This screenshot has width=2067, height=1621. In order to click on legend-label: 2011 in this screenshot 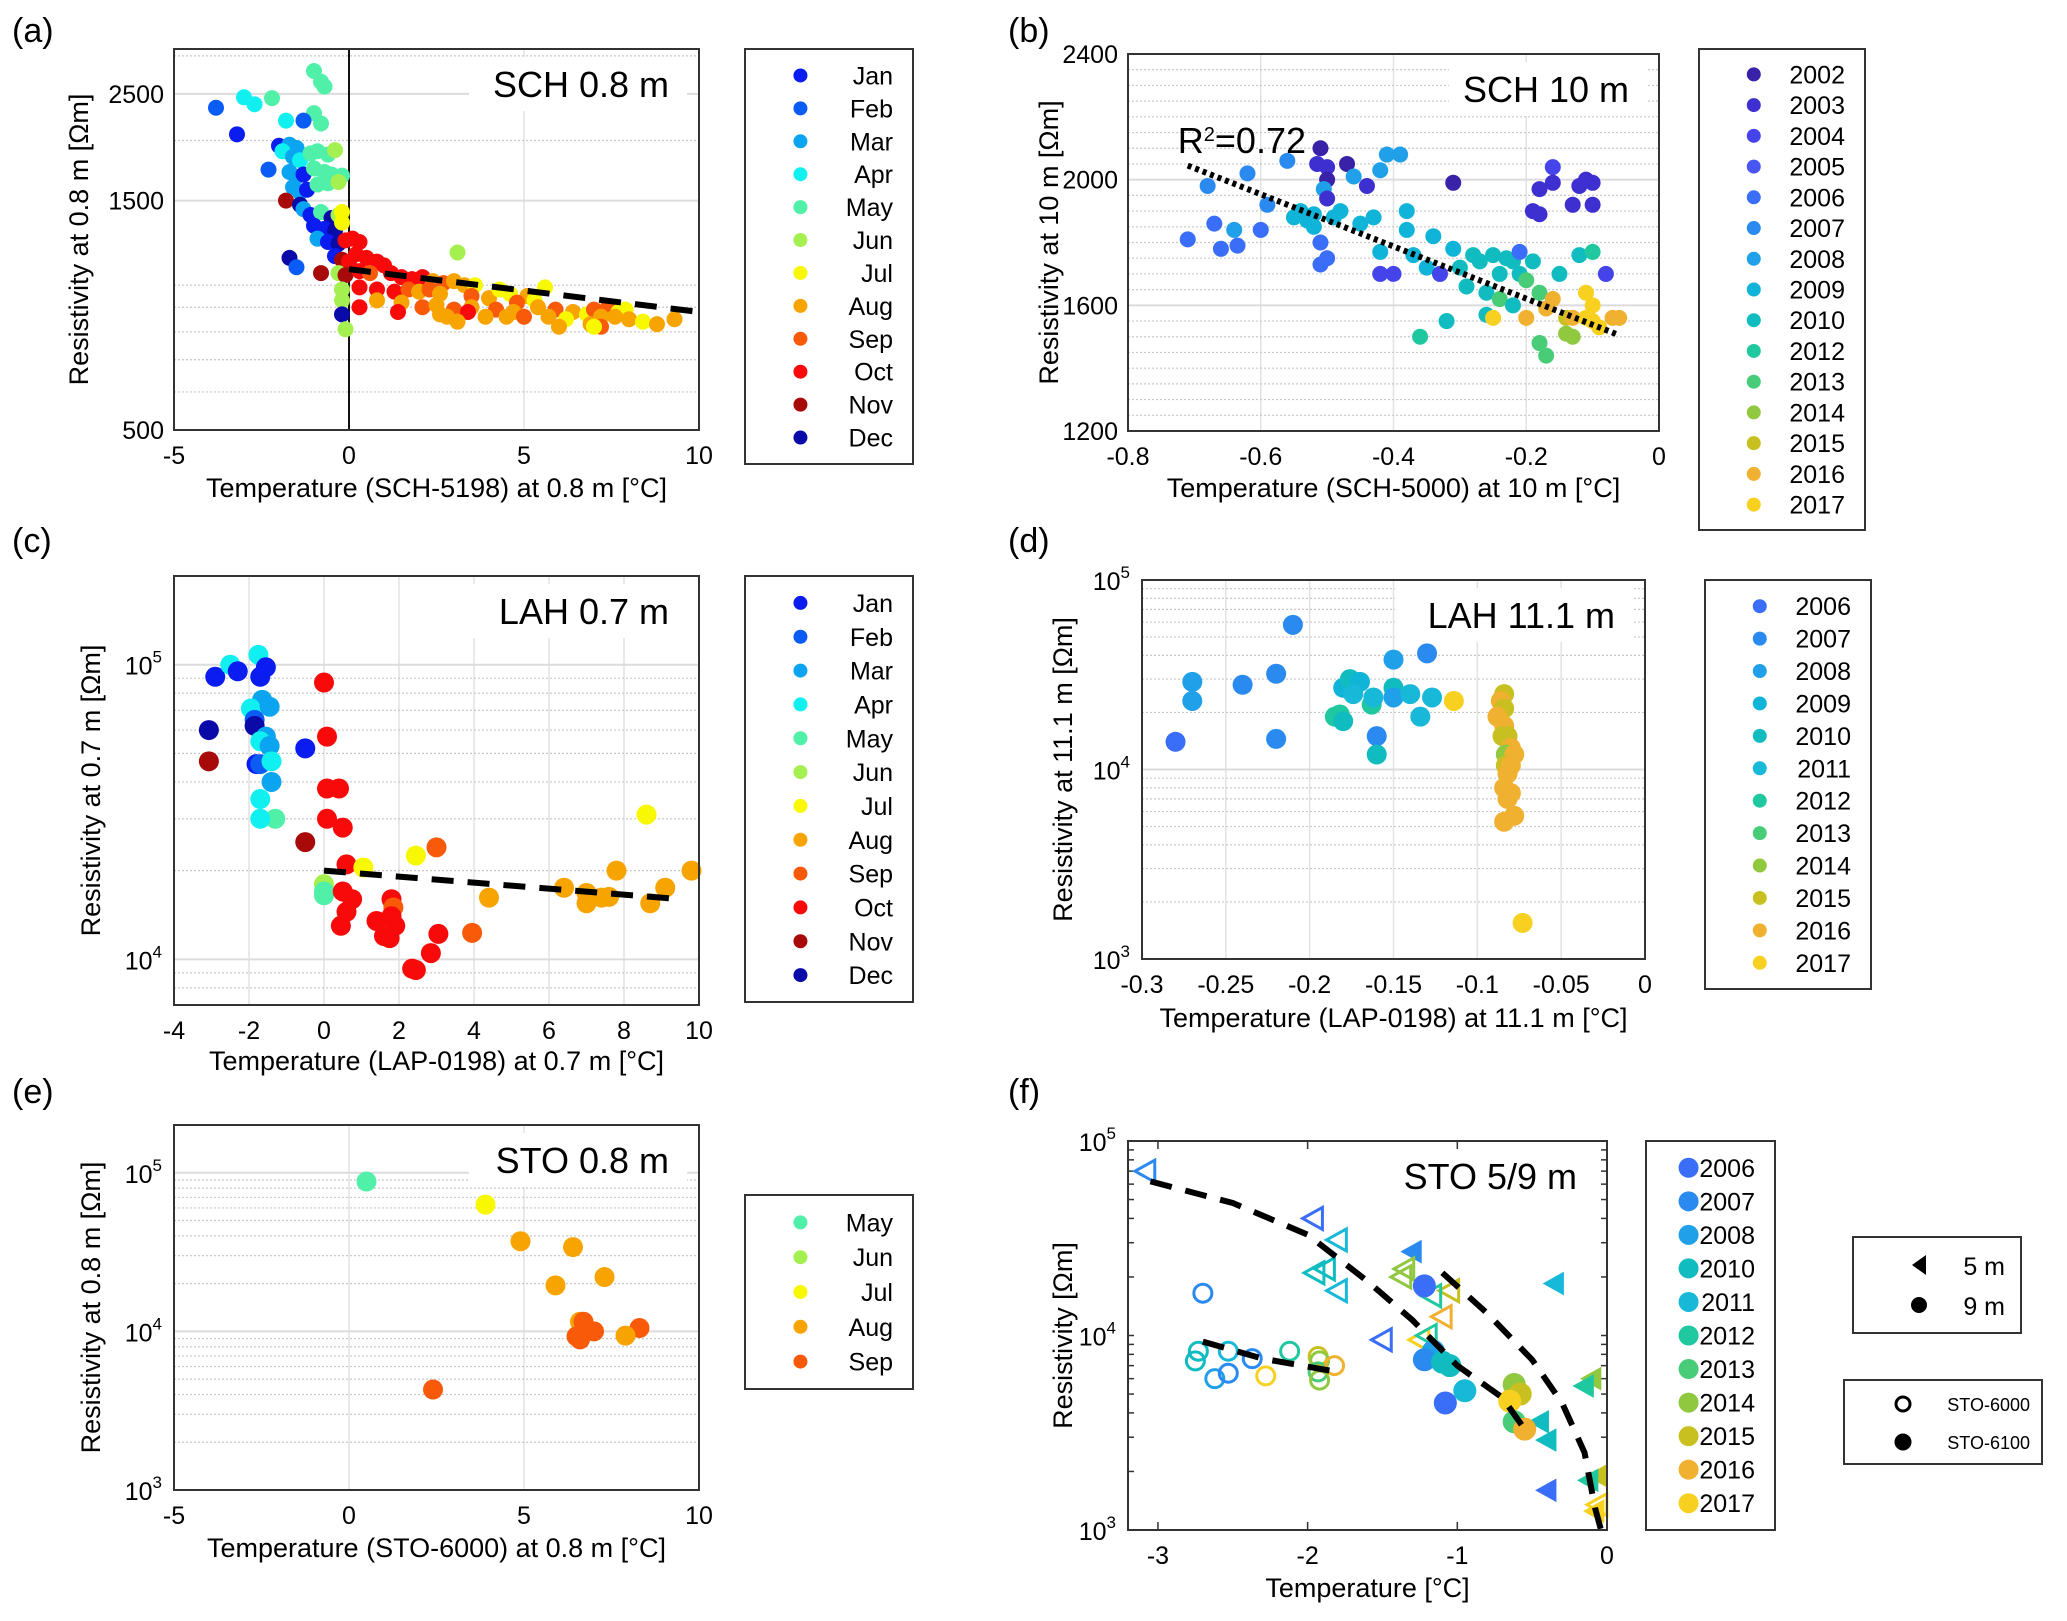, I will do `click(1728, 1303)`.